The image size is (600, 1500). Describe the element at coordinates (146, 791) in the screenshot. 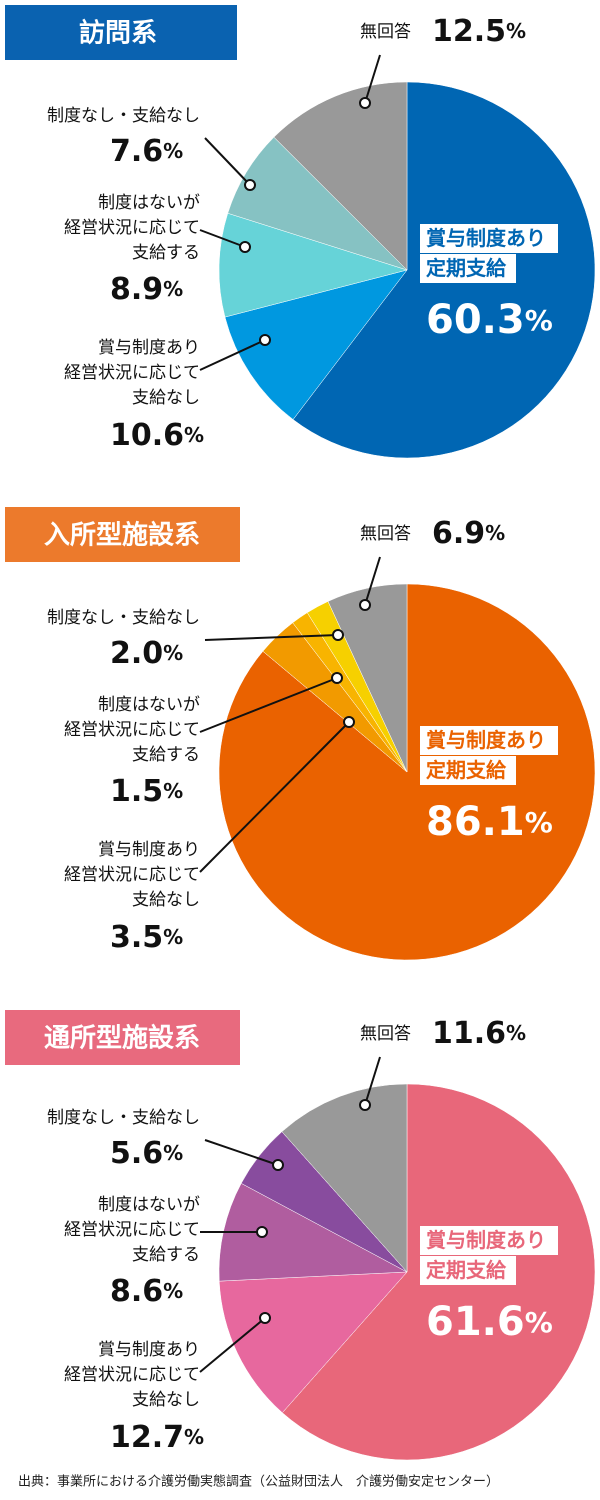

I see `value-label: 1.5%` at that location.